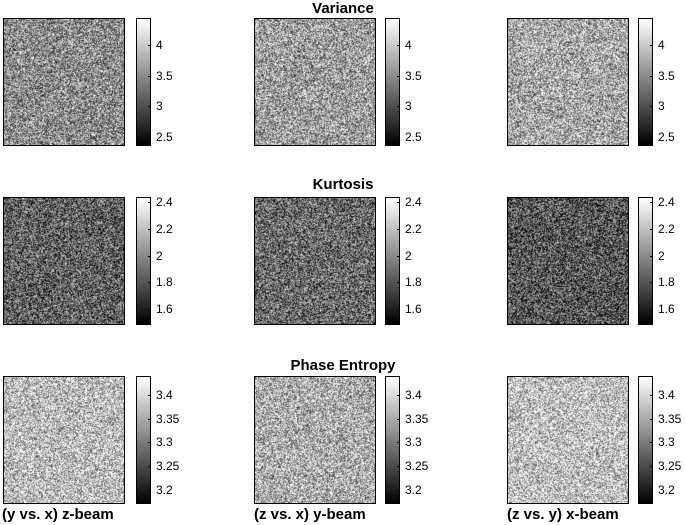  Describe the element at coordinates (343, 365) in the screenshot. I see `row-title: Phase Entropy` at that location.